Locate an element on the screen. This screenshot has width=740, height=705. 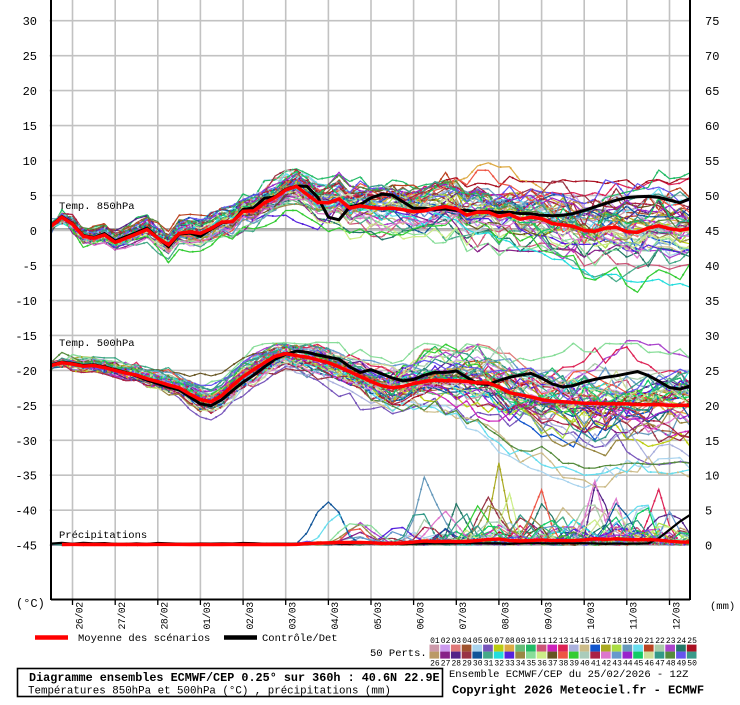
svg-text: 04 is located at coordinates (467, 641).